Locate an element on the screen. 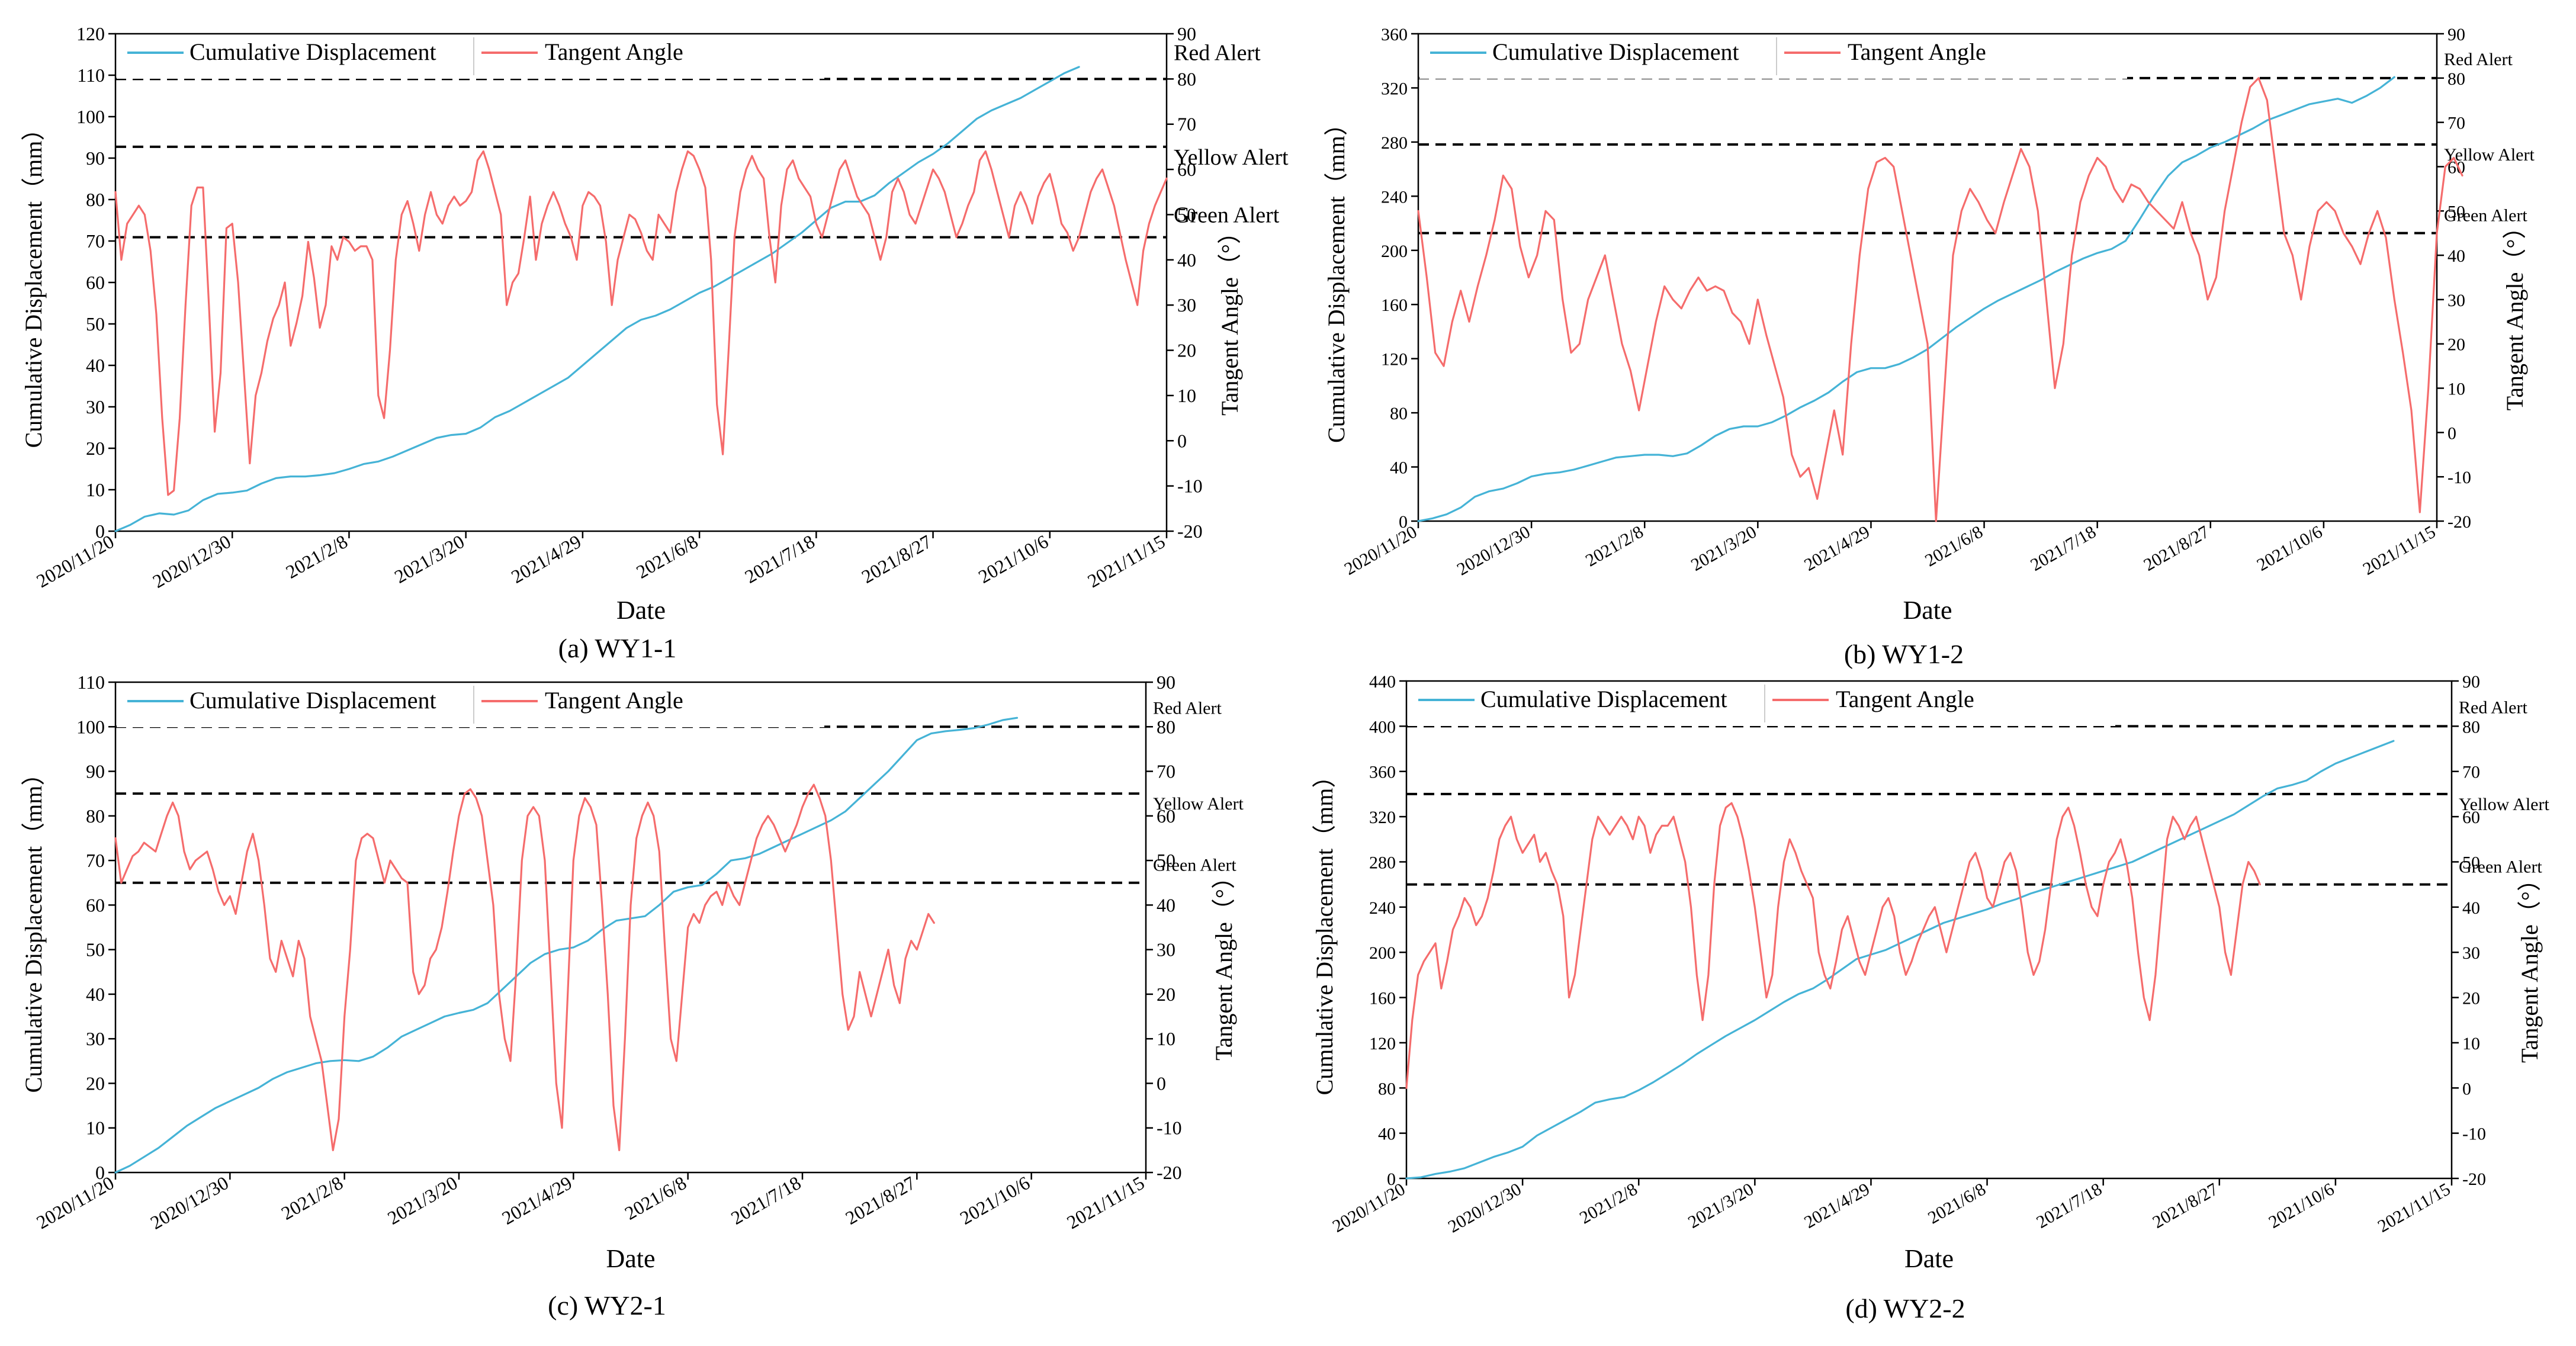 The width and height of the screenshot is (2576, 1346). panel-caption: (c) WY2-1 is located at coordinates (607, 1305).